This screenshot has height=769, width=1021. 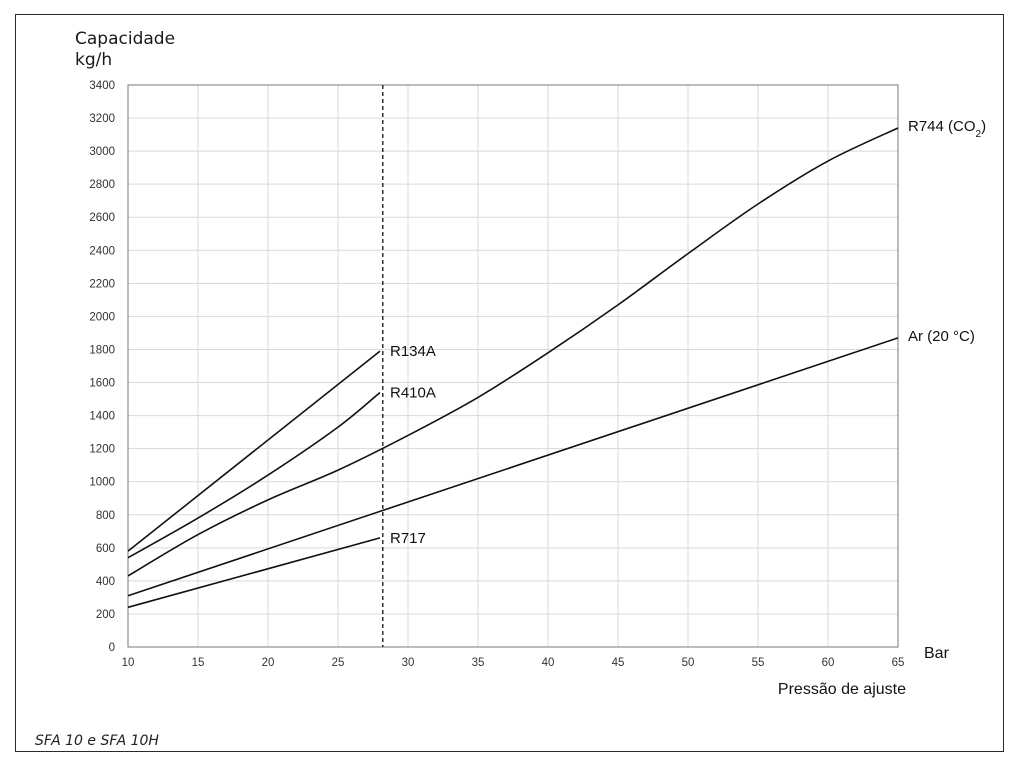 I want to click on y-axis-title-line2: kg/h, so click(x=94, y=60).